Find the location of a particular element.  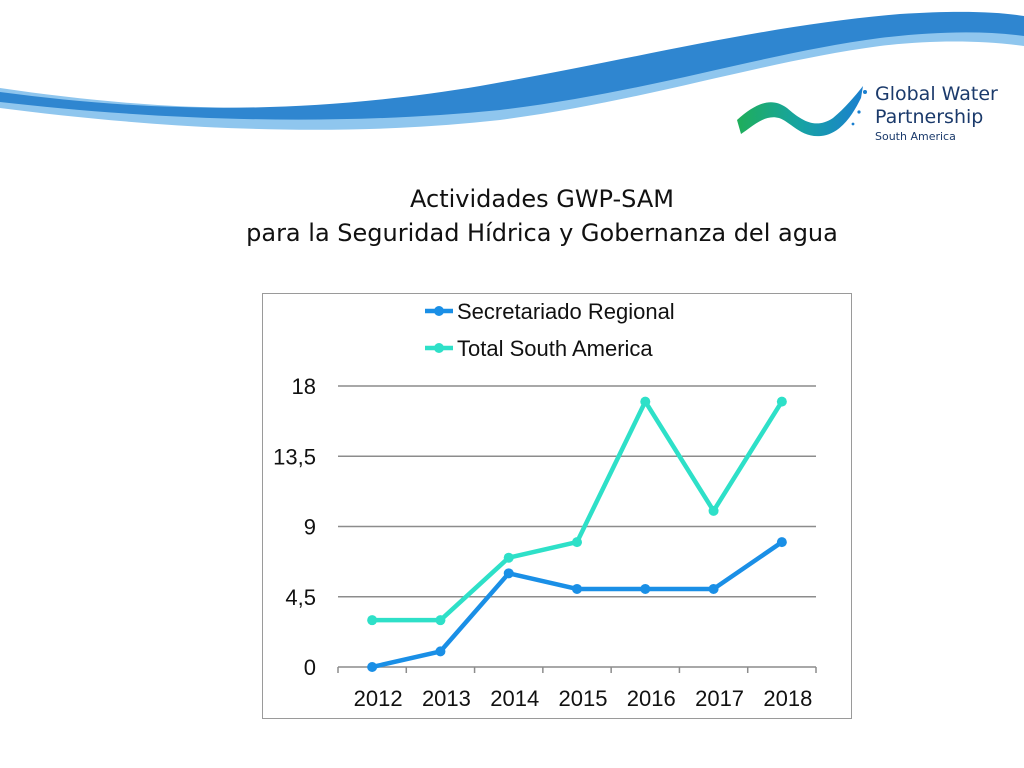

logo-line-3: South America is located at coordinates (915, 136).